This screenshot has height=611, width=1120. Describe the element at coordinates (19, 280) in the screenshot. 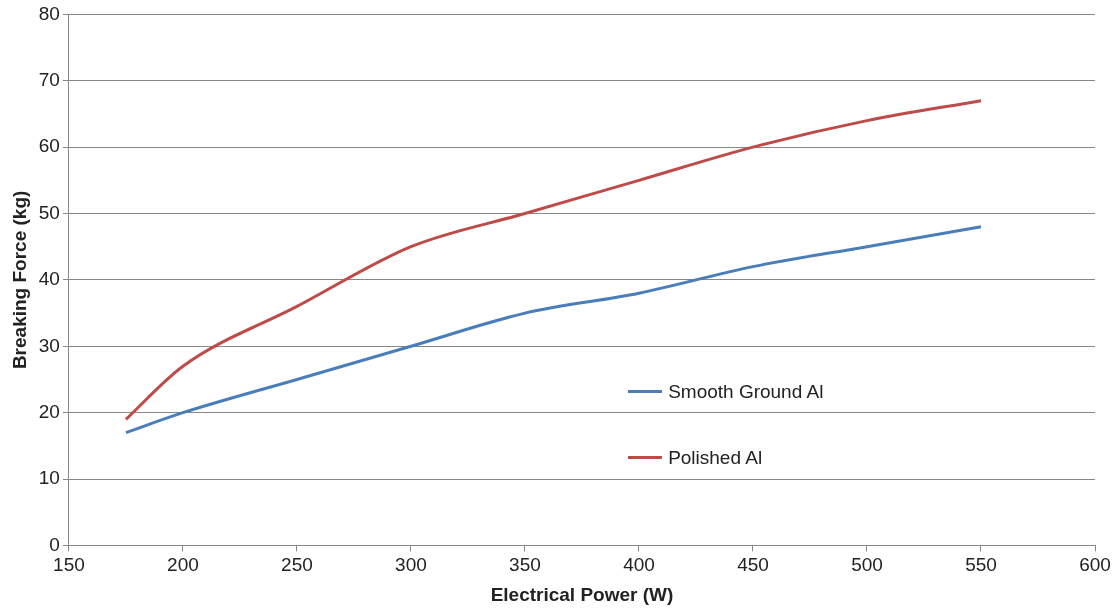

I see `y-axis-title: Breaking Force (kg)` at that location.